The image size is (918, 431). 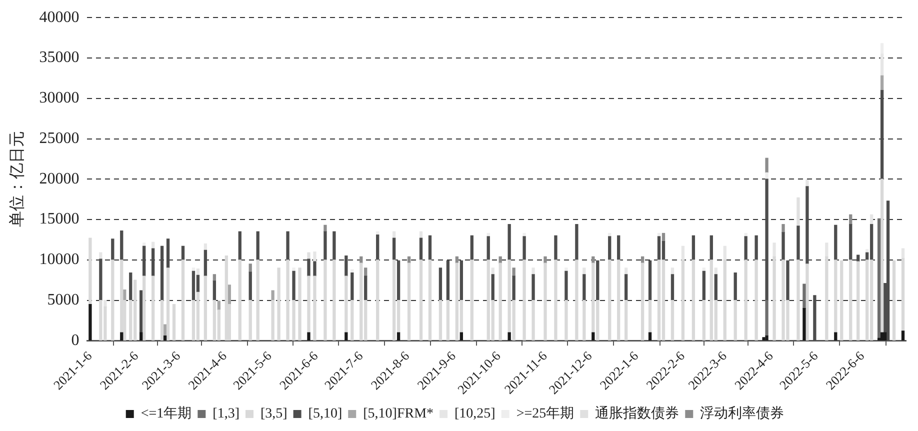 I want to click on y-tick-label: 5000, so click(x=63, y=299).